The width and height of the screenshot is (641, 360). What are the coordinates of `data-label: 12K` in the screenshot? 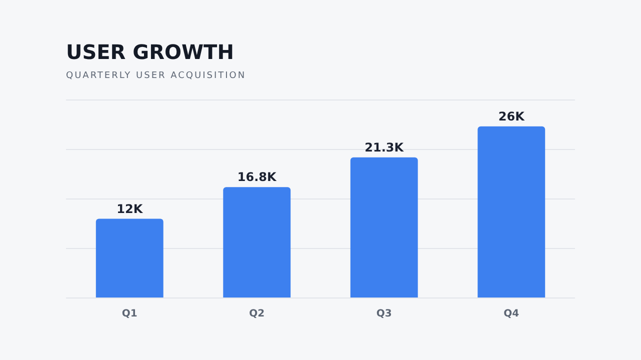 It's located at (130, 209).